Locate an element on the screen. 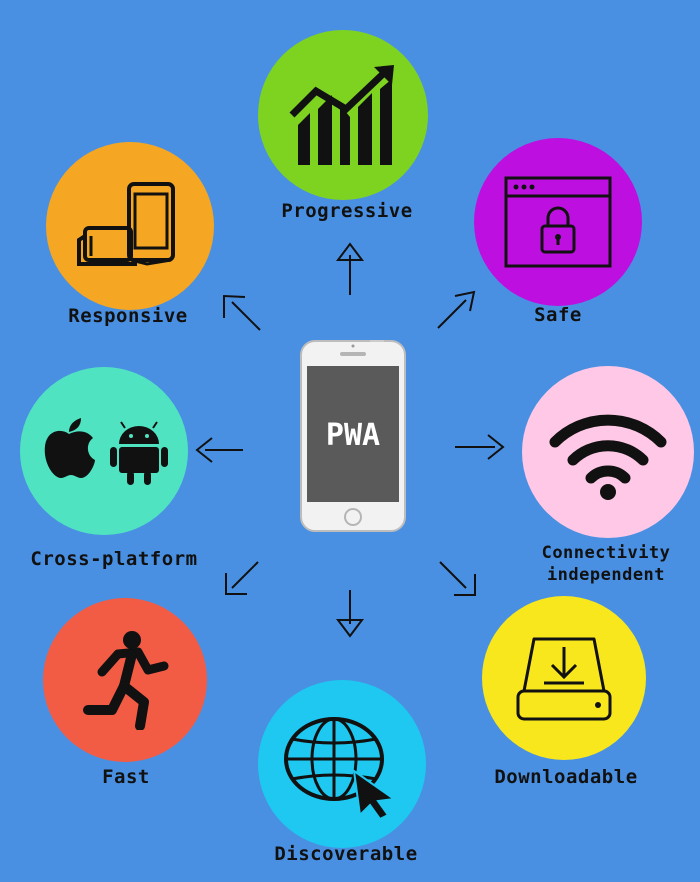 The height and width of the screenshot is (882, 700). fast-label: Fast is located at coordinates (126, 777).